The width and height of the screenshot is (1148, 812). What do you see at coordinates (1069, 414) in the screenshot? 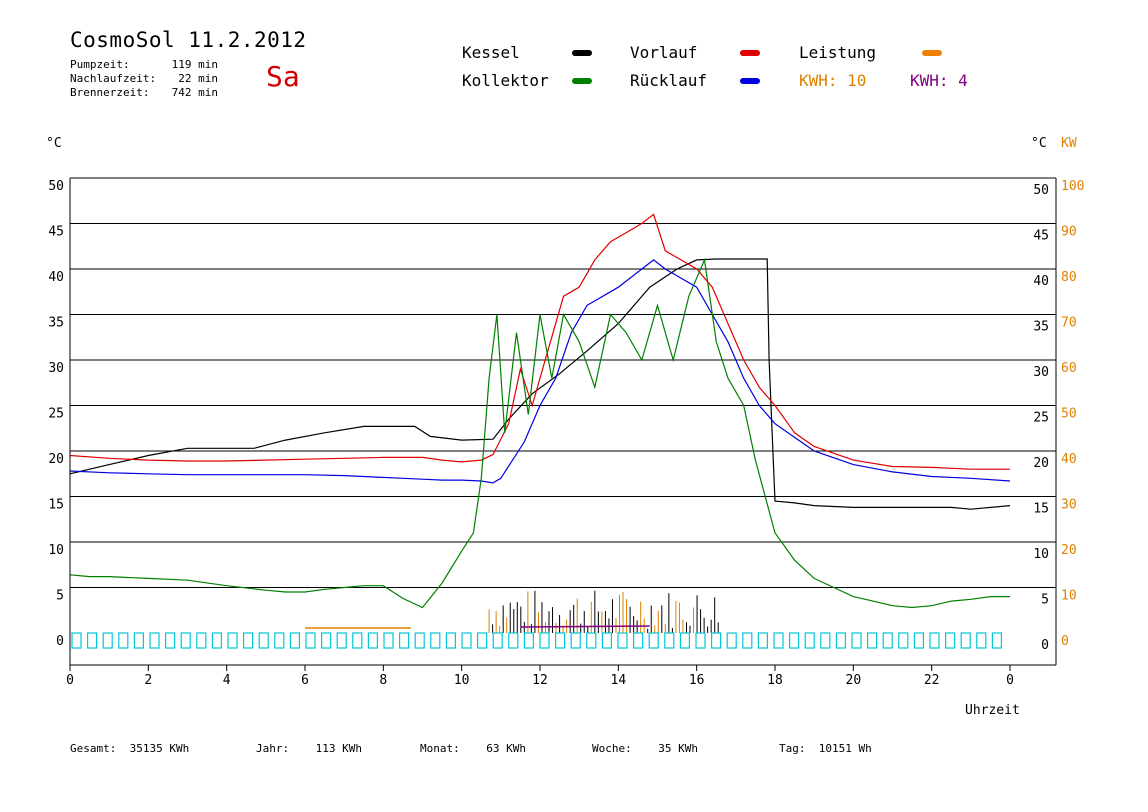
I see `y2-tick-50: 50` at bounding box center [1069, 414].